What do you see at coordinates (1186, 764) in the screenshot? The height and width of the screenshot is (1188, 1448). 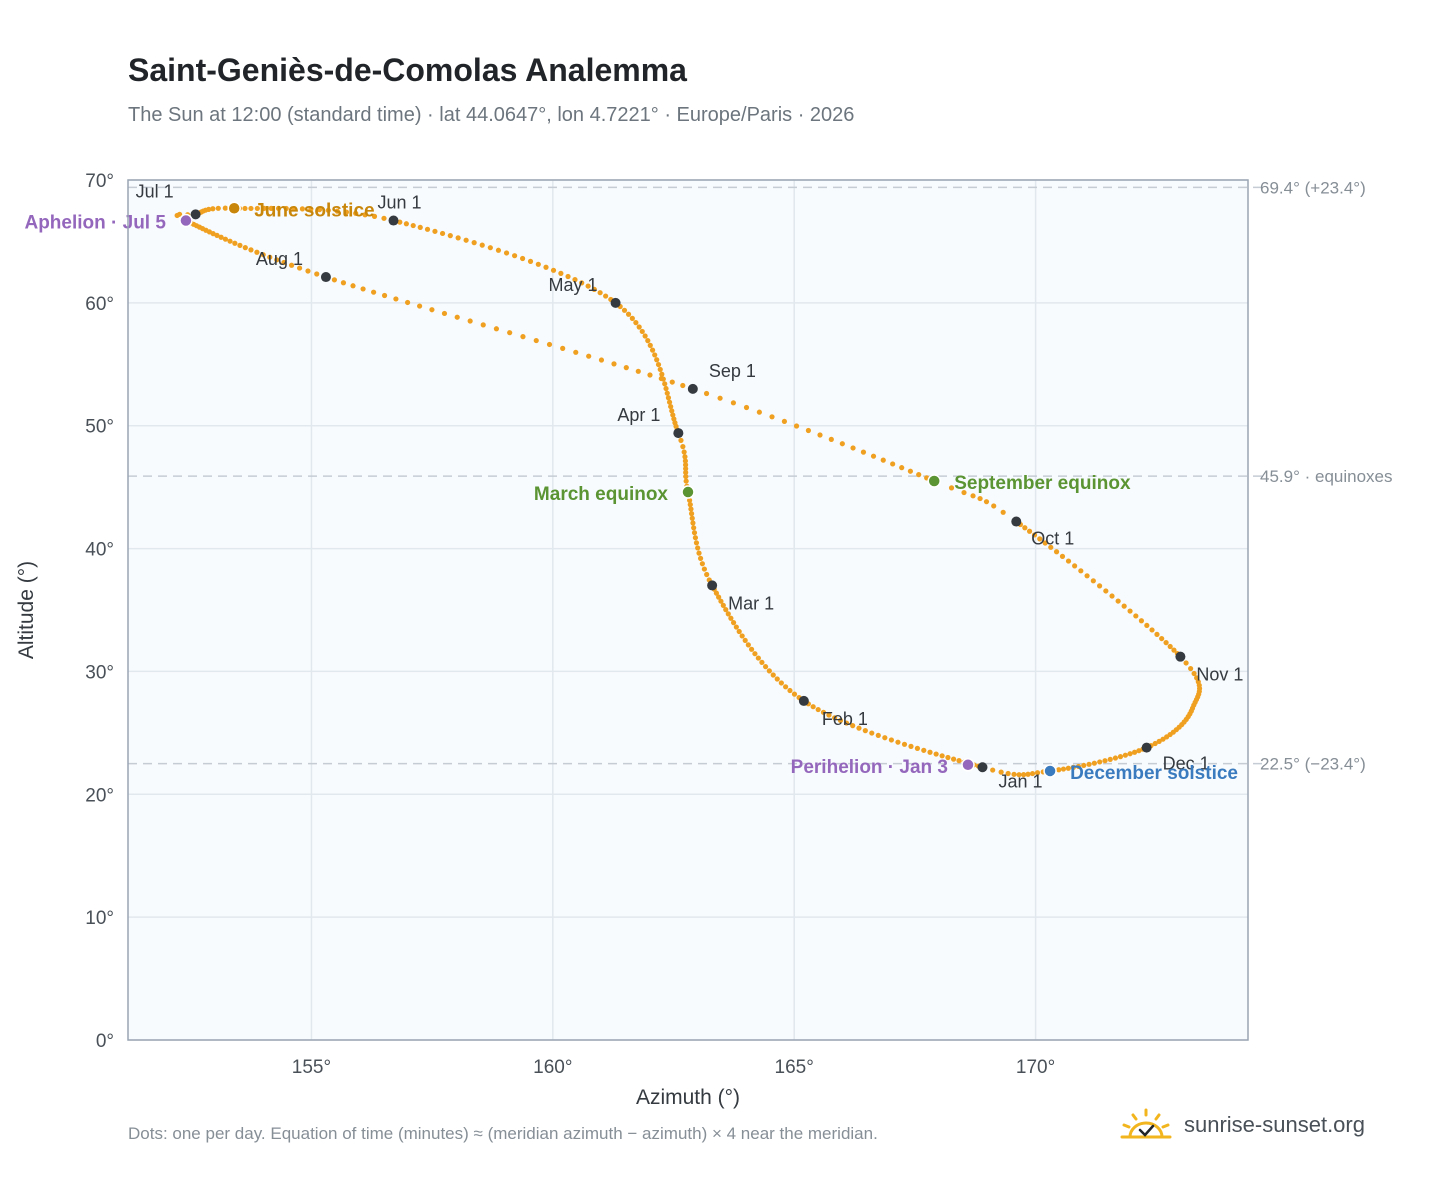 I see `month-marker-label: Dec 1` at bounding box center [1186, 764].